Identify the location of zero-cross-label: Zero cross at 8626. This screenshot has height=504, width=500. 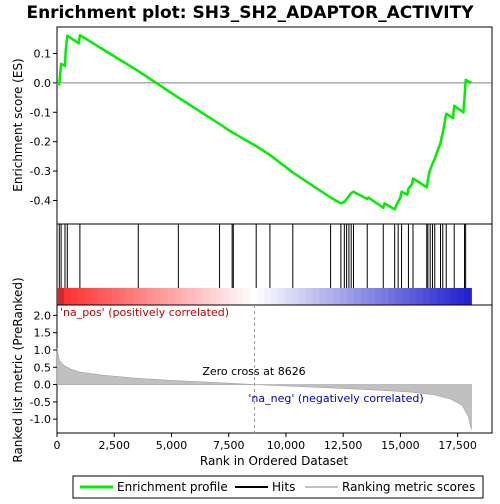
(253, 371).